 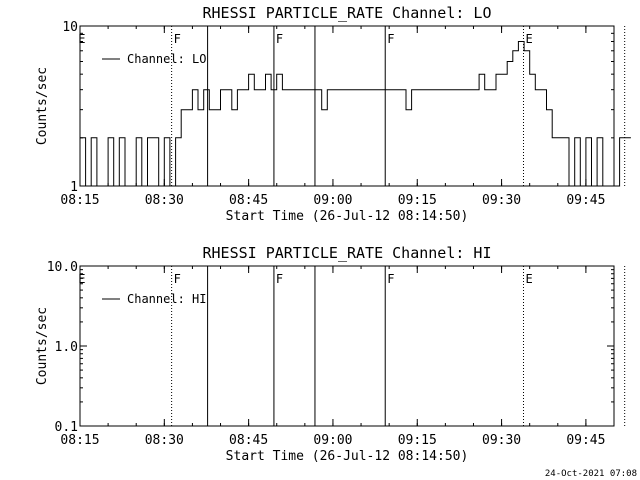 What do you see at coordinates (591, 474) in the screenshot?
I see `footer-timestamp: 24-Oct-2021 07:08` at bounding box center [591, 474].